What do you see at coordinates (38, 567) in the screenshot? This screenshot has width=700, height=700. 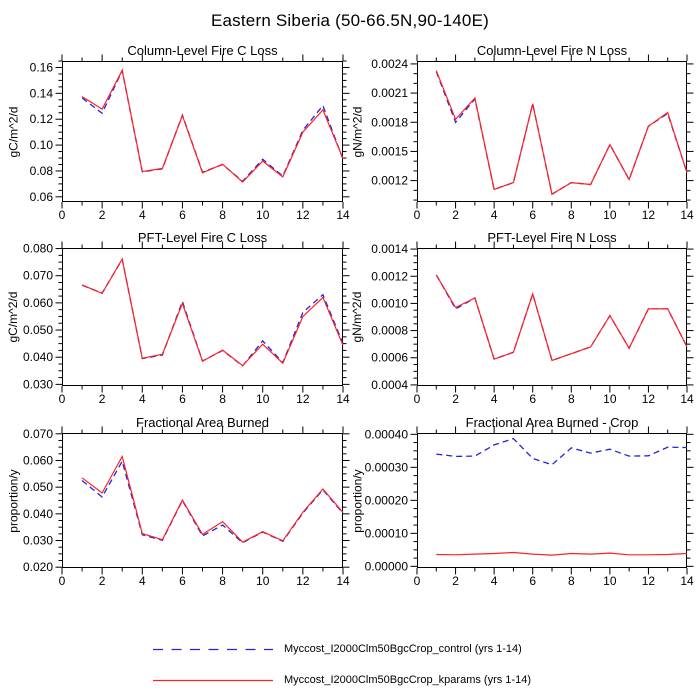 I see `y-tick-label: 0.020` at bounding box center [38, 567].